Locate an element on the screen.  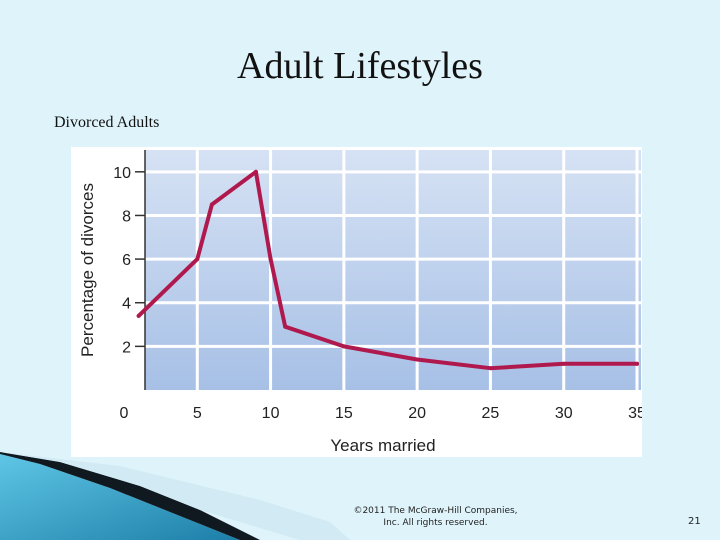
x-tick-label: 35 is located at coordinates (635, 413).